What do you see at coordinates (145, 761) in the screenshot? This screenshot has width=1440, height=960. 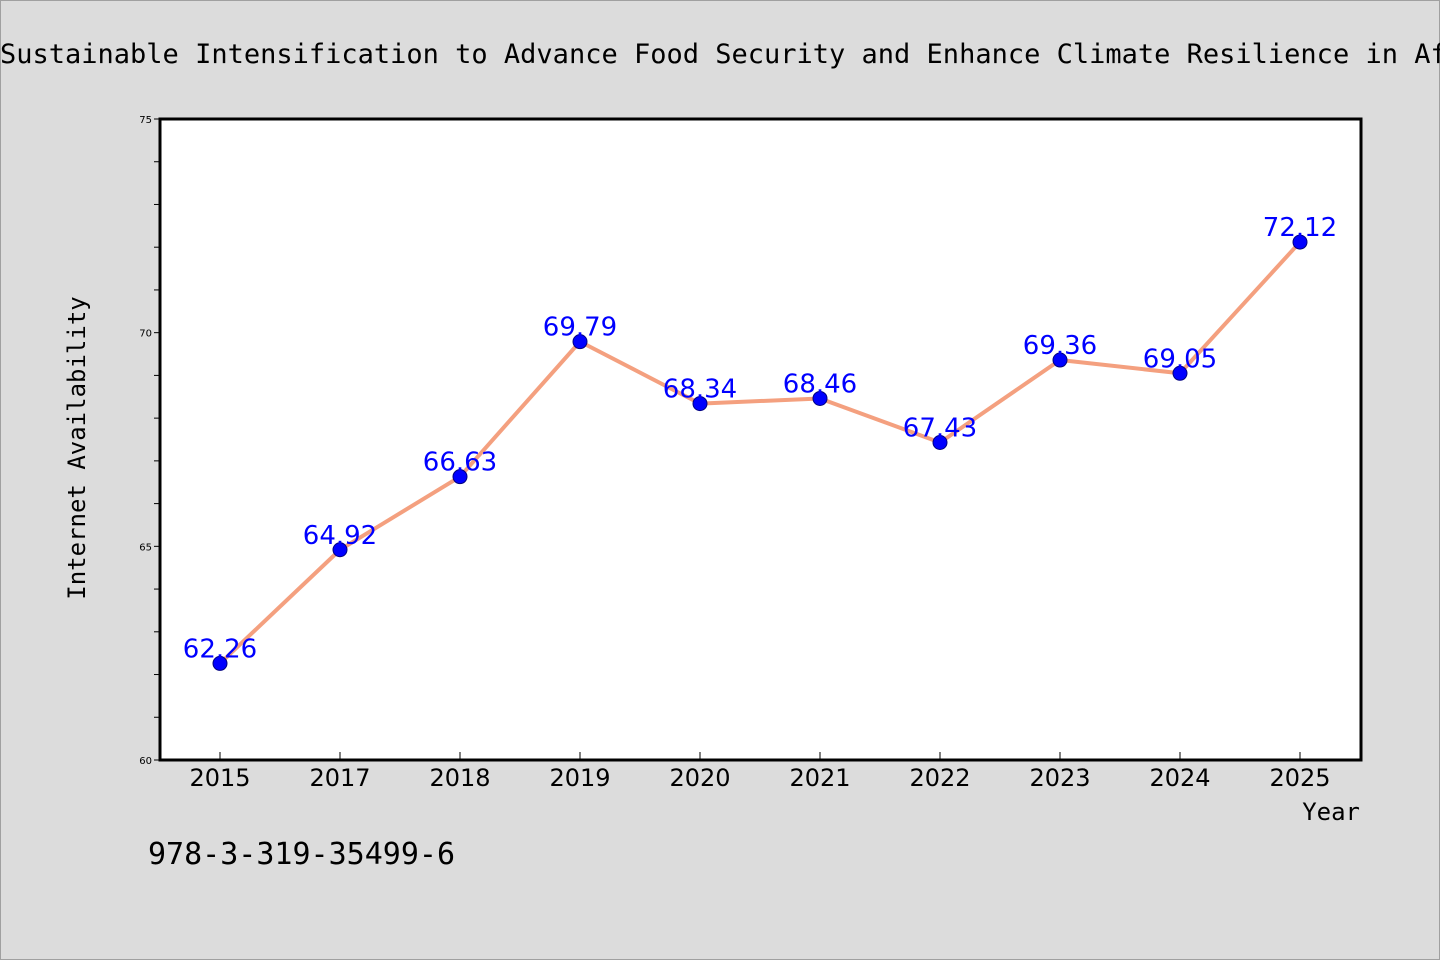 I see `y-tick-label: 60` at bounding box center [145, 761].